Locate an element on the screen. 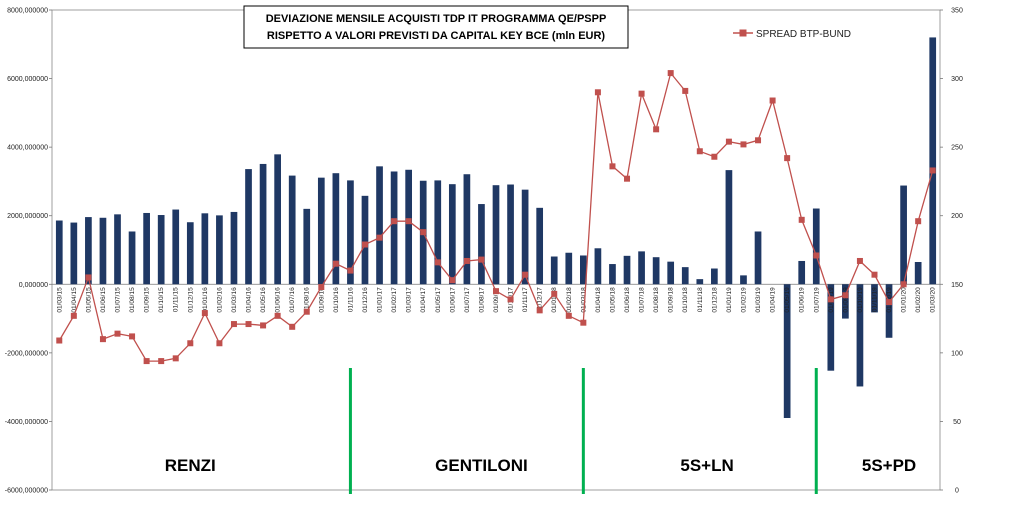 The image size is (1024, 513). category-label: 01/01/17 is located at coordinates (380, 300).